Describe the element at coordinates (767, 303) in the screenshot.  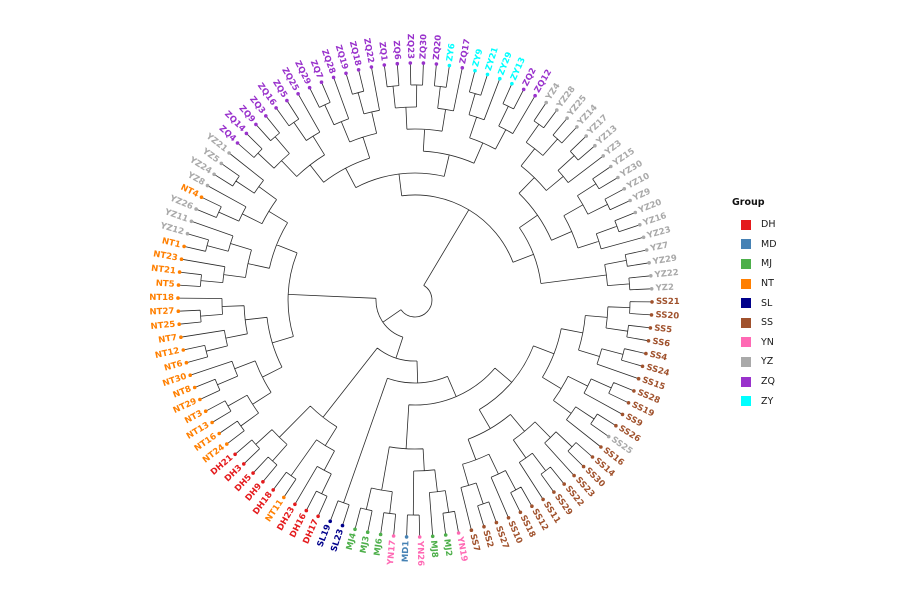
I see `legend-group-label: SL` at that location.